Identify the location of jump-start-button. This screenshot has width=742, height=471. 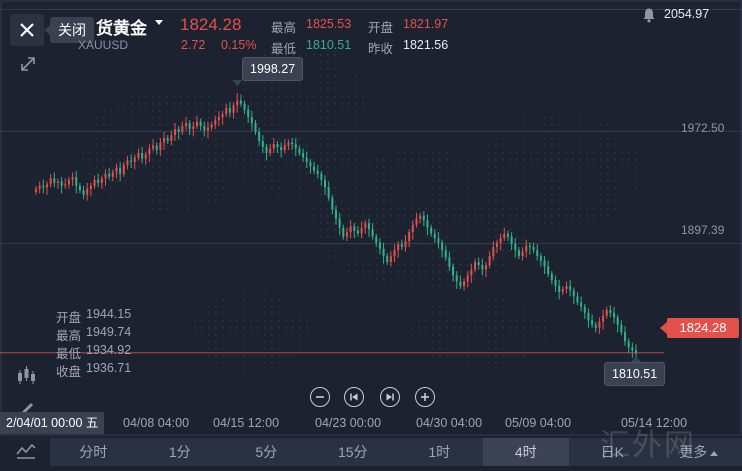
(354, 397).